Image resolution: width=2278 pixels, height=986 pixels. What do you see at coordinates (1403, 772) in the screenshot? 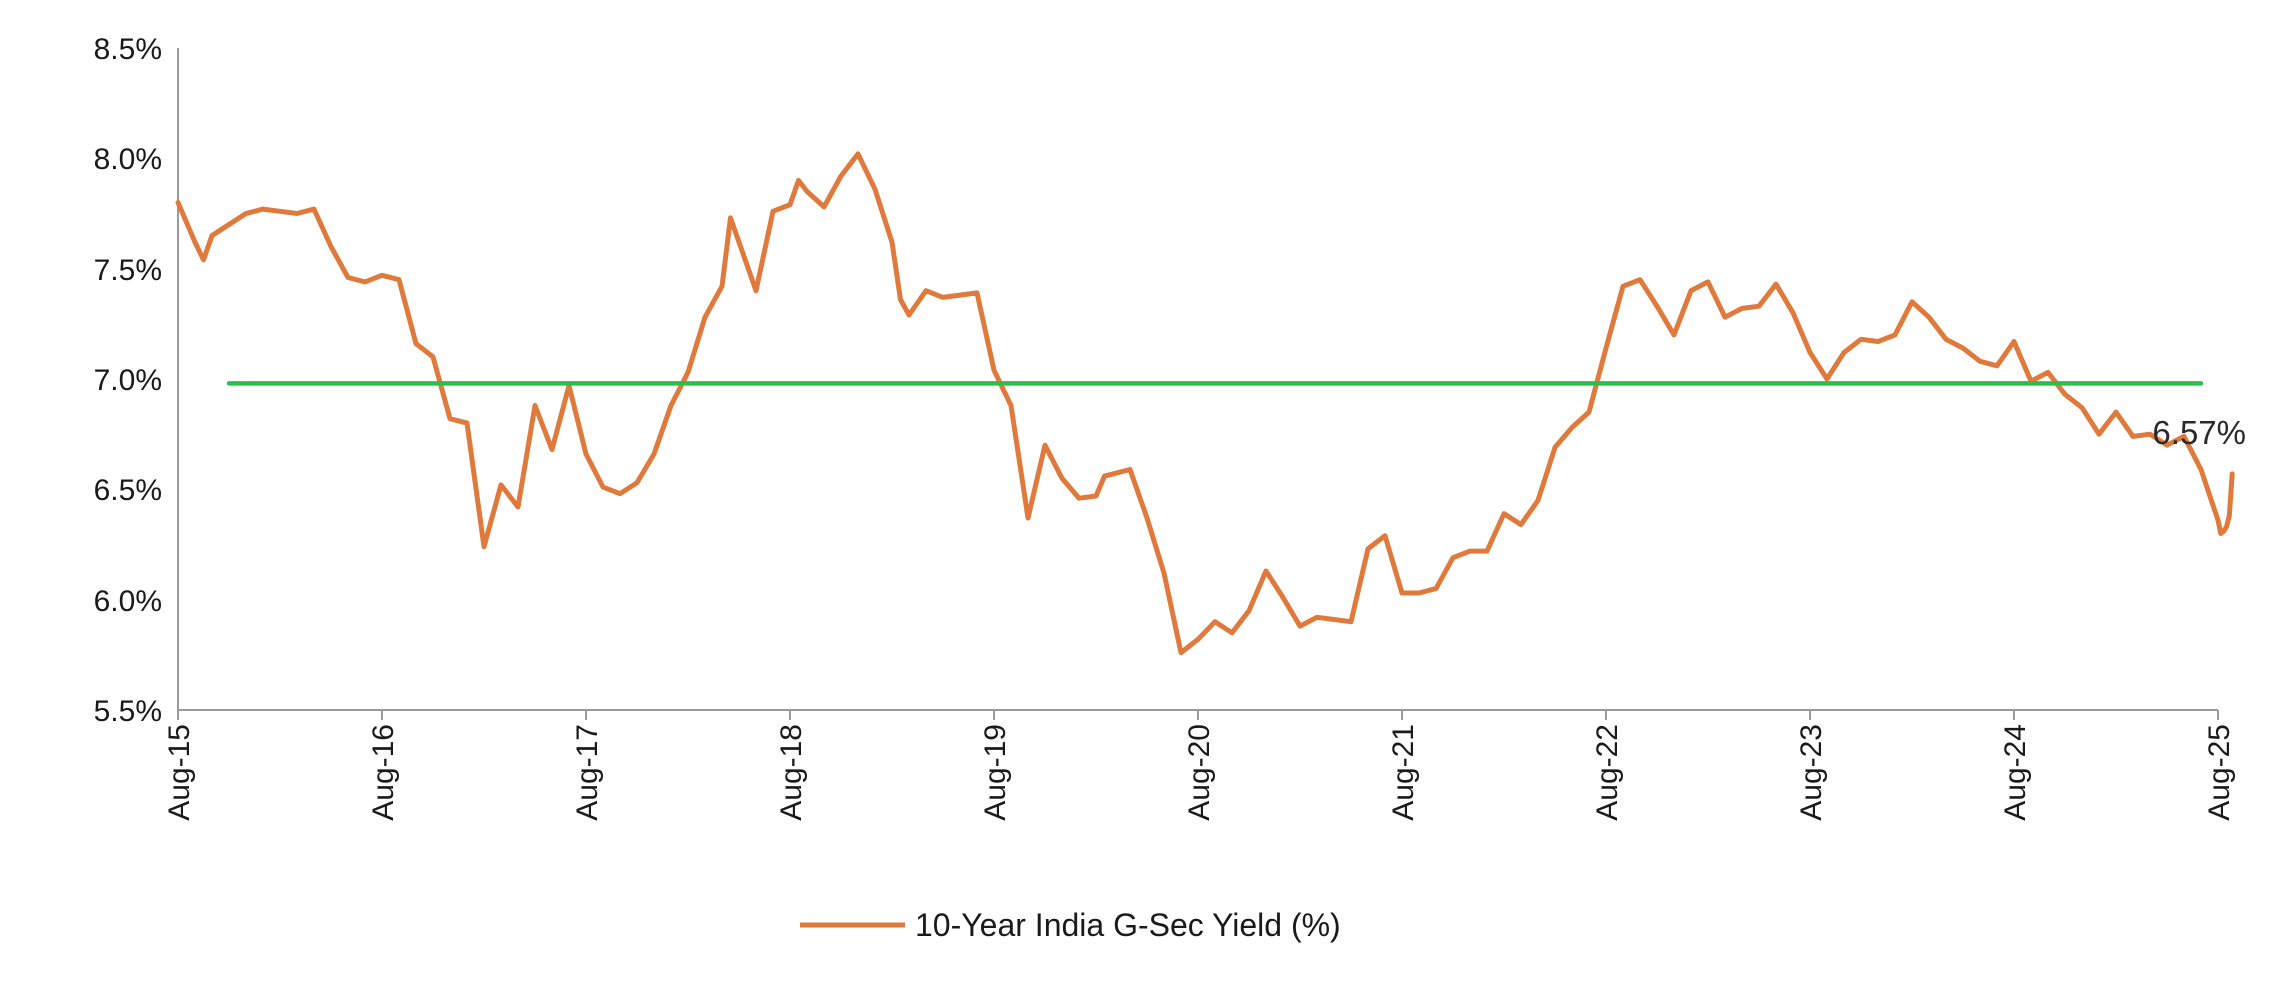
I see `x-tick-label: Aug-21` at bounding box center [1403, 772].